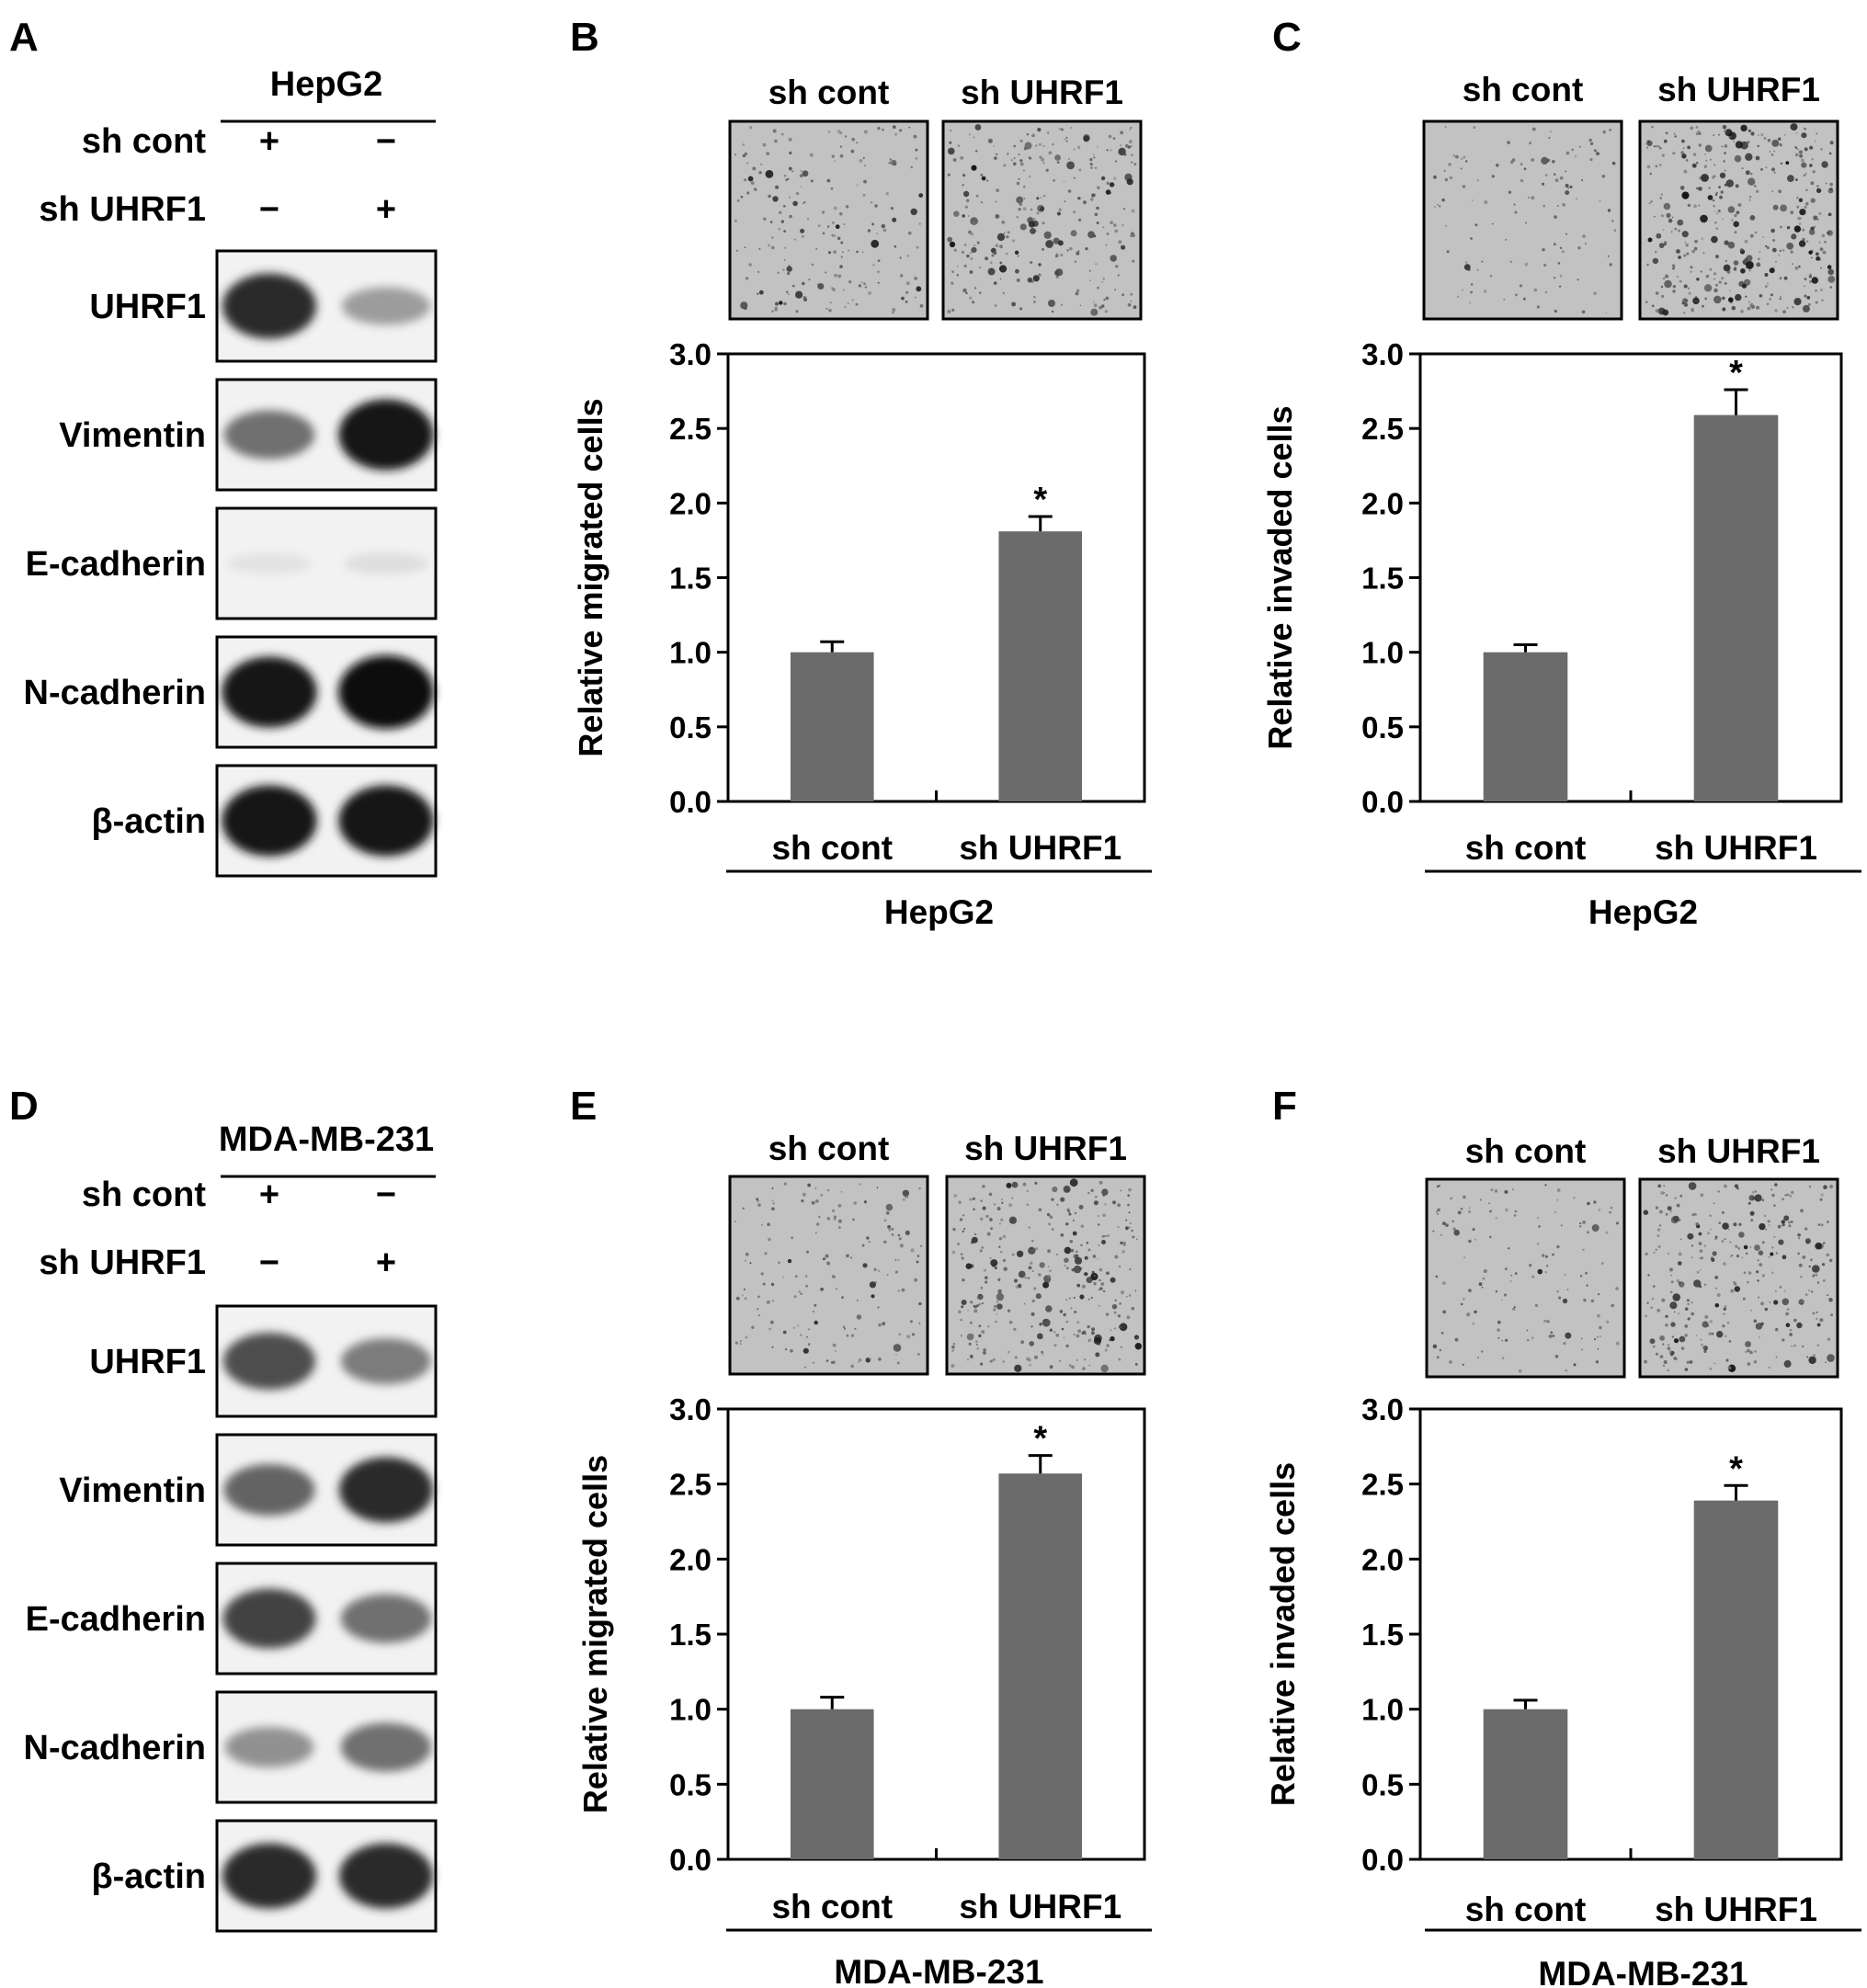 This screenshot has width=1867, height=1988. What do you see at coordinates (690, 429) in the screenshot?
I see `y-tick-label: 2.5` at bounding box center [690, 429].